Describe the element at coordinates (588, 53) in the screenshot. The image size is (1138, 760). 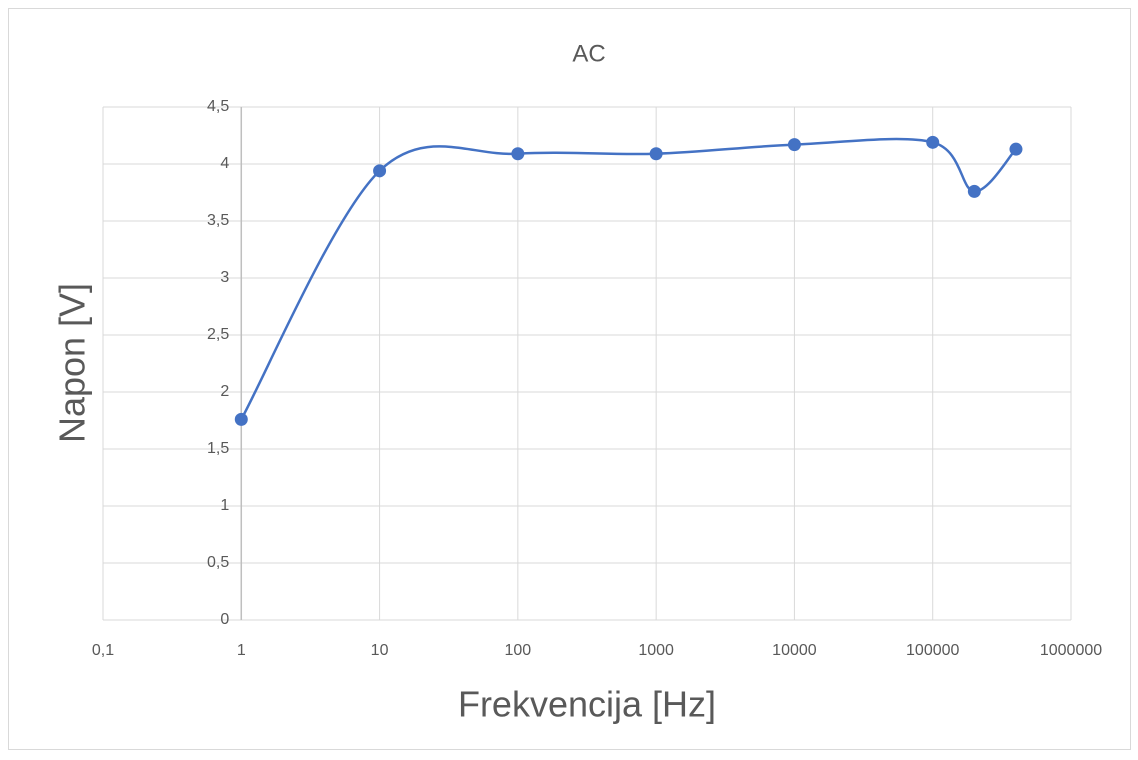
I see `chart-title: AC` at that location.